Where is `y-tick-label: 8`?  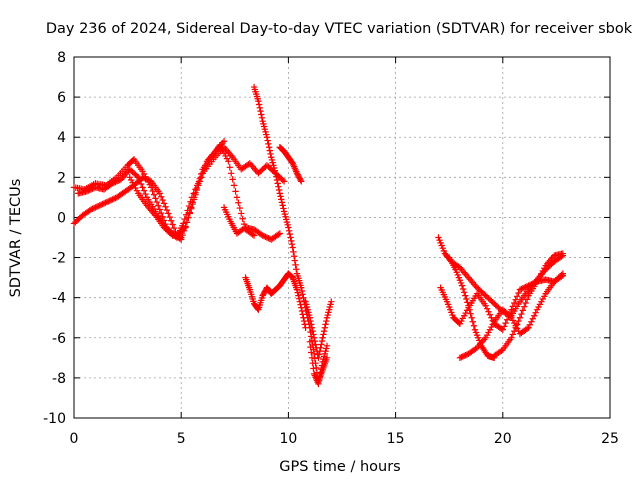 y-tick-label: 8 is located at coordinates (61, 58).